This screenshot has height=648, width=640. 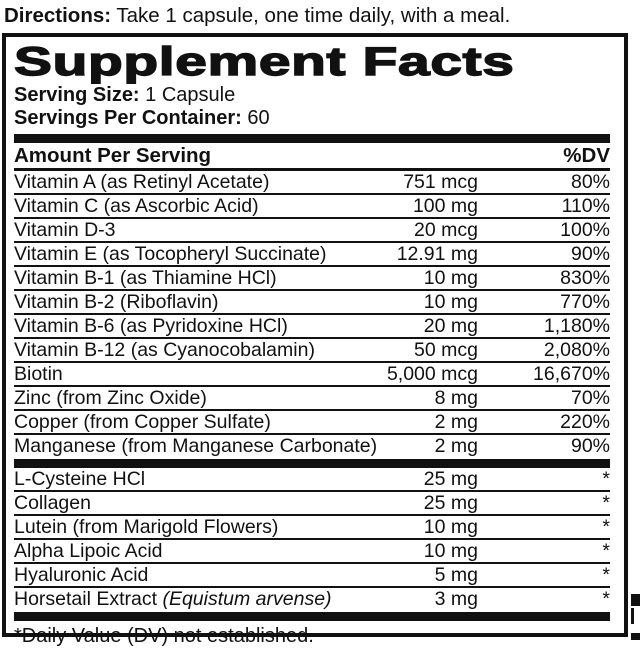 I want to click on ingredient-amount: 8 mg, so click(x=456, y=398).